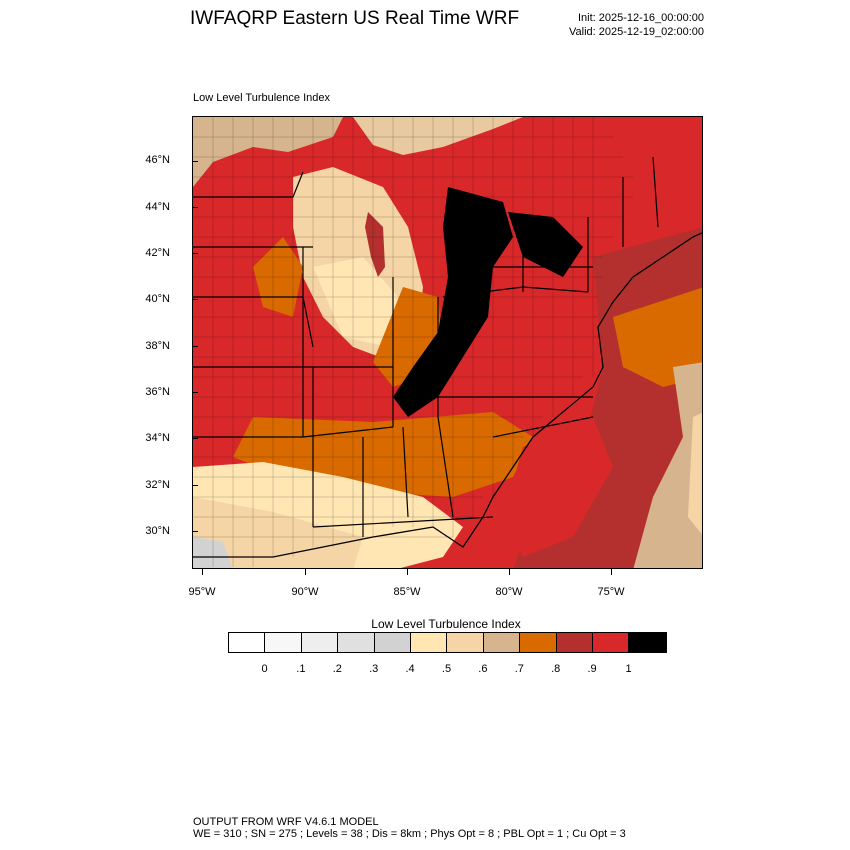 The image size is (850, 850). Describe the element at coordinates (558, 487) in the screenshot. I see `carolina-offshore-red` at that location.